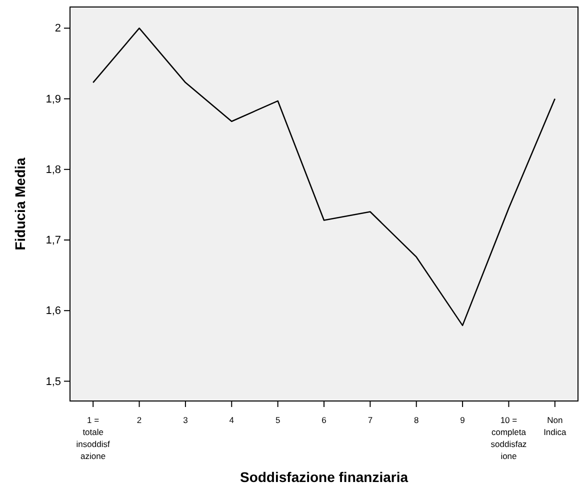  I want to click on x-tick-label: 8, so click(416, 420).